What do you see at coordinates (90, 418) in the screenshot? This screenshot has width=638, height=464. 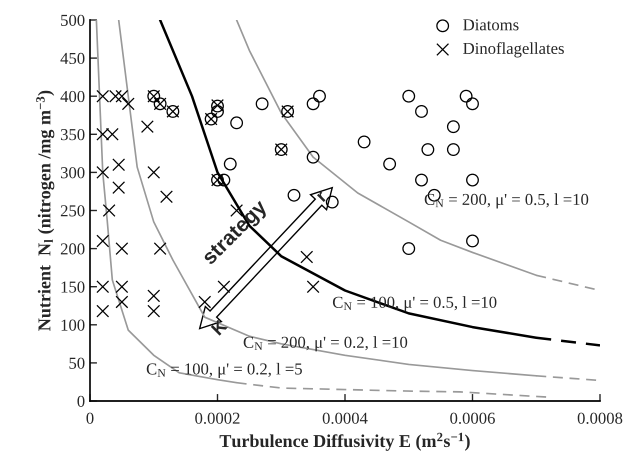 I see `x-tick-label: 0` at bounding box center [90, 418].